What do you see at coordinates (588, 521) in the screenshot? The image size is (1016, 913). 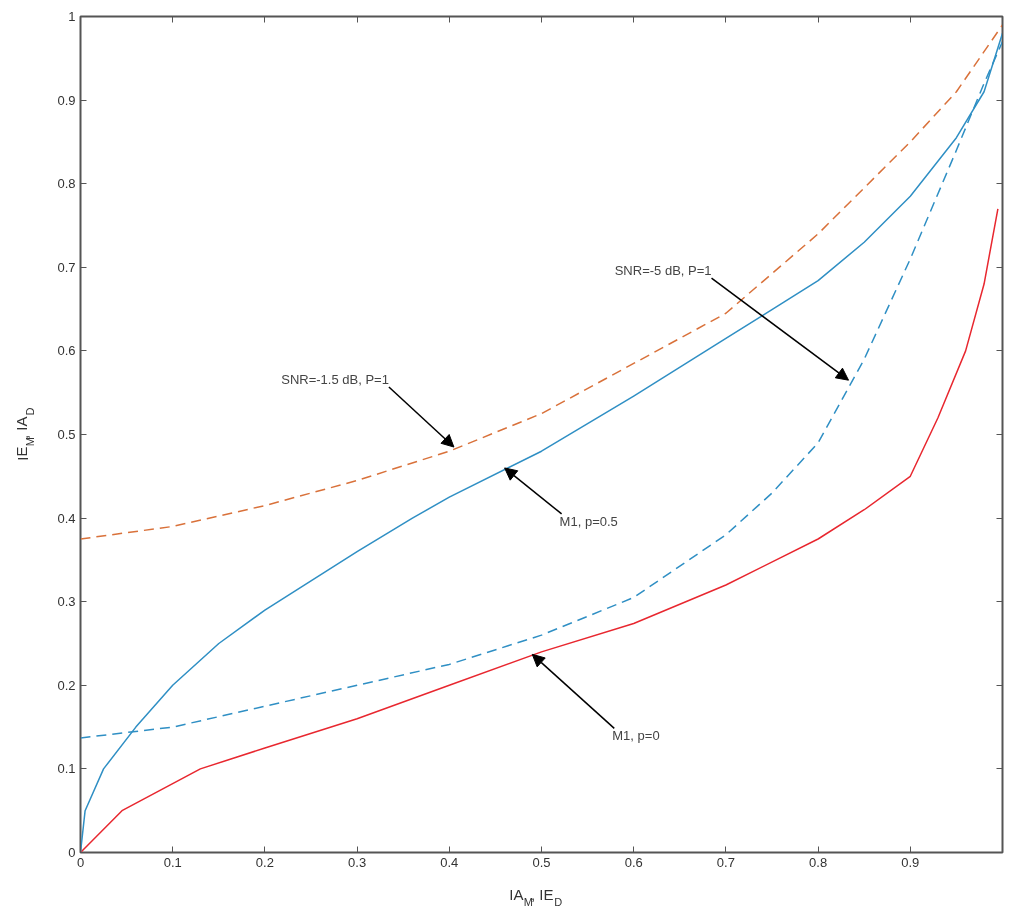 I see `annotation: M1, p=0.5` at bounding box center [588, 521].